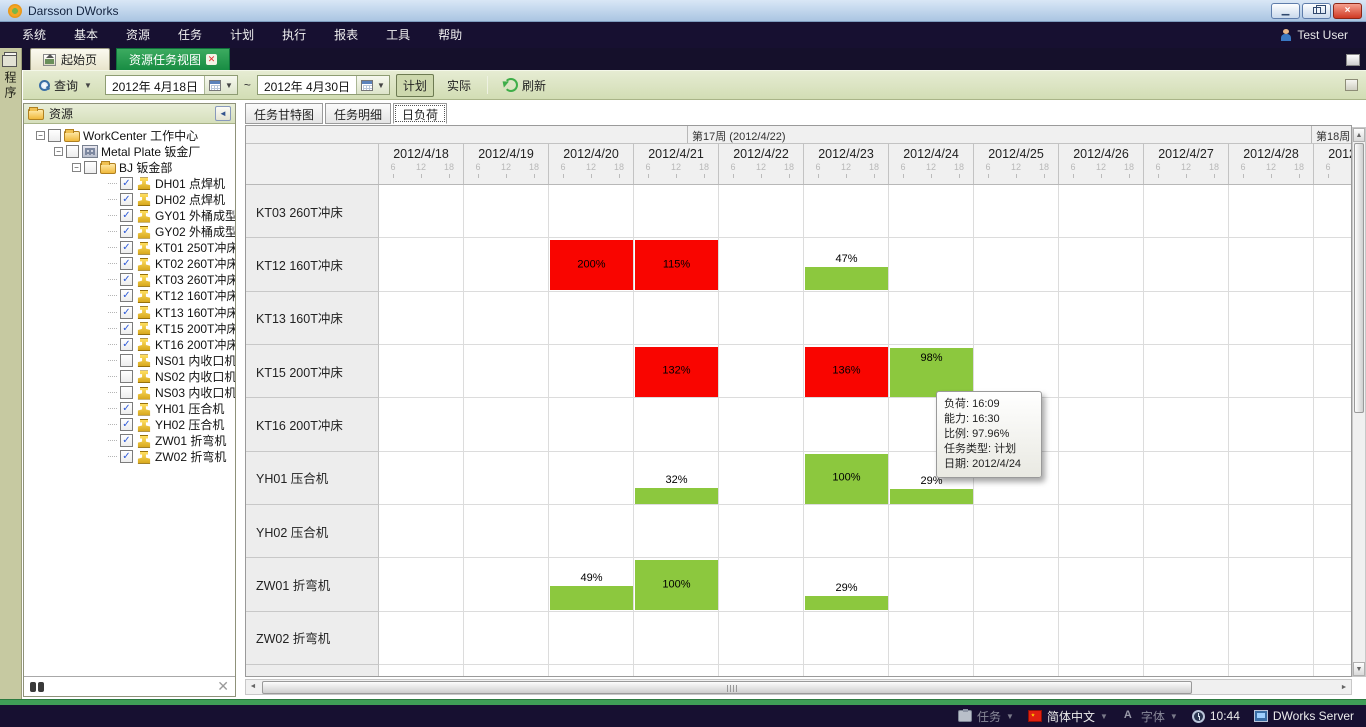 The width and height of the screenshot is (1366, 727). I want to click on tree-item: ✓ KT16 200T冲床, so click(129, 344).